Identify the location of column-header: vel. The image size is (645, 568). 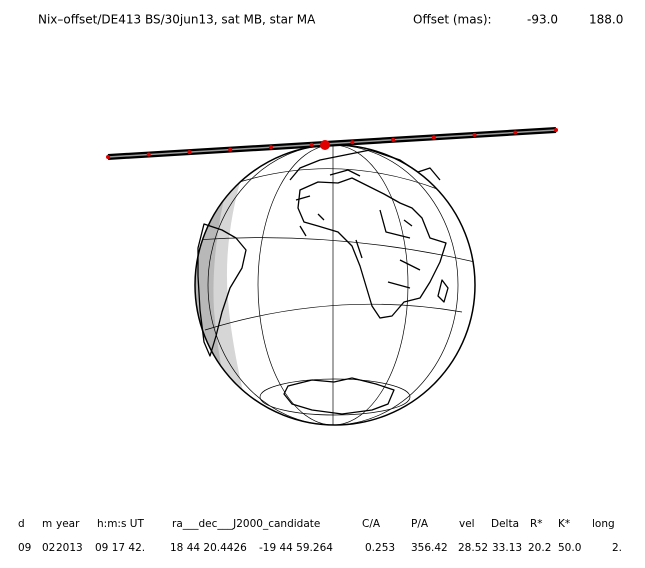
(467, 524).